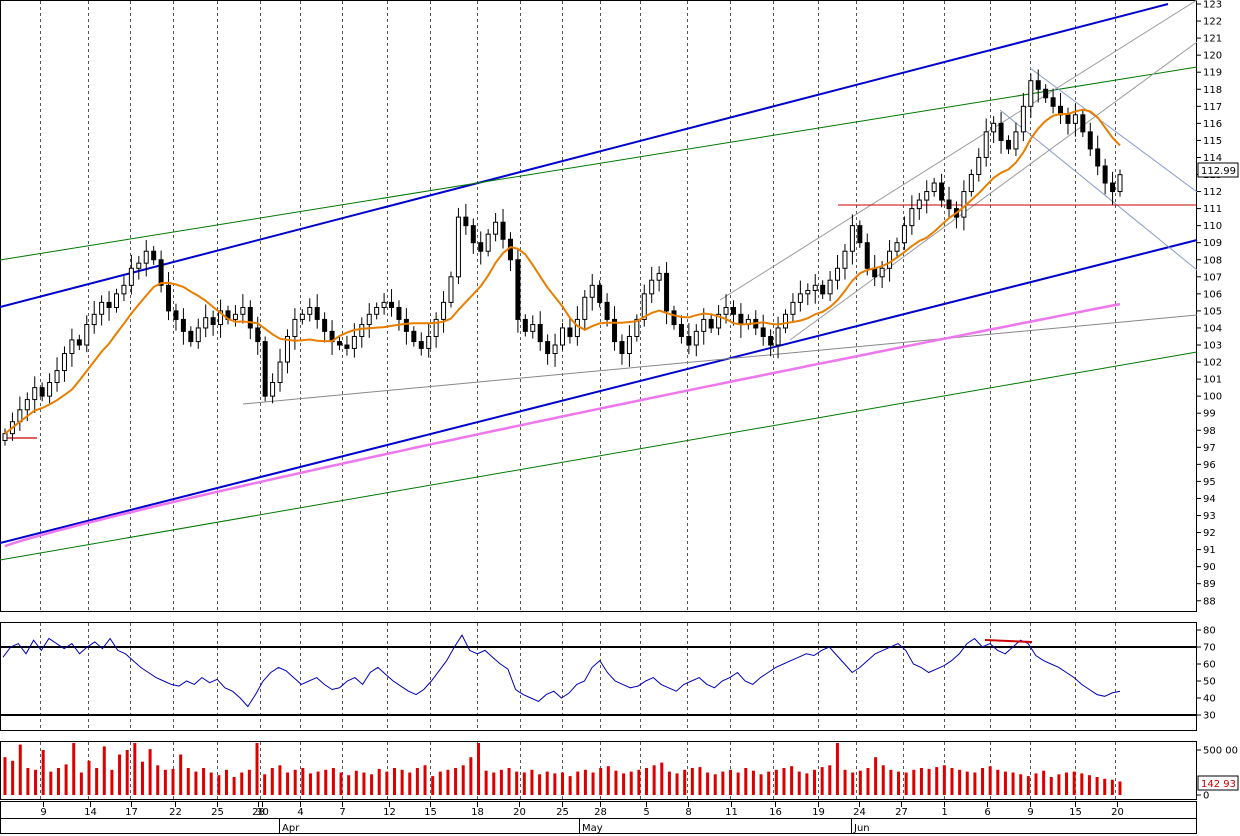 The width and height of the screenshot is (1240, 836). I want to click on last-price-label: 112.99, so click(1218, 171).